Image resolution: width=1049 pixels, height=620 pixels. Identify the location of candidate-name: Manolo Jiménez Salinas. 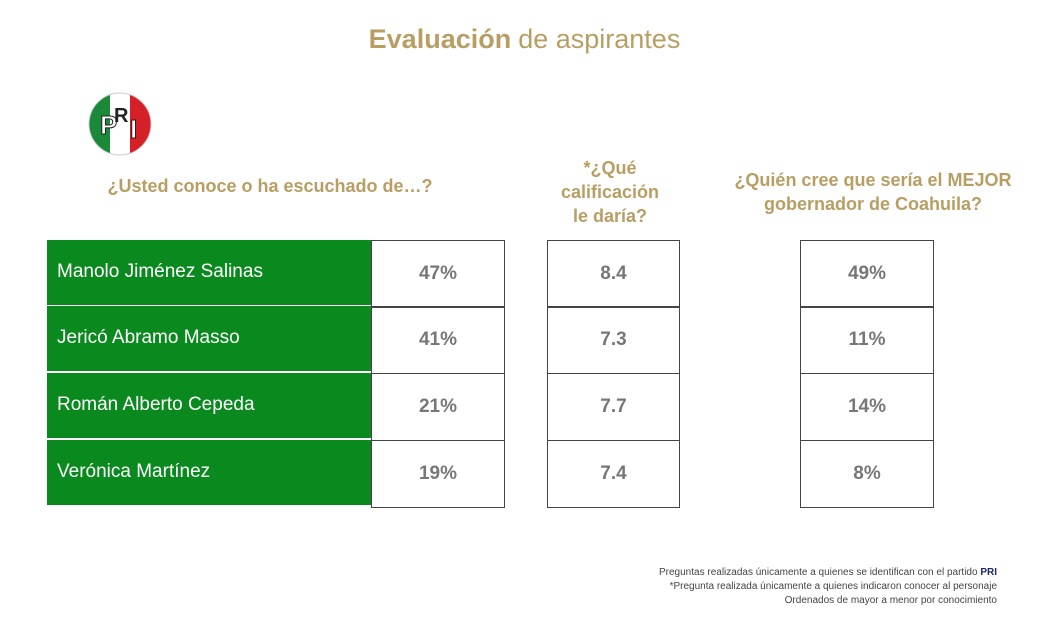
(209, 273).